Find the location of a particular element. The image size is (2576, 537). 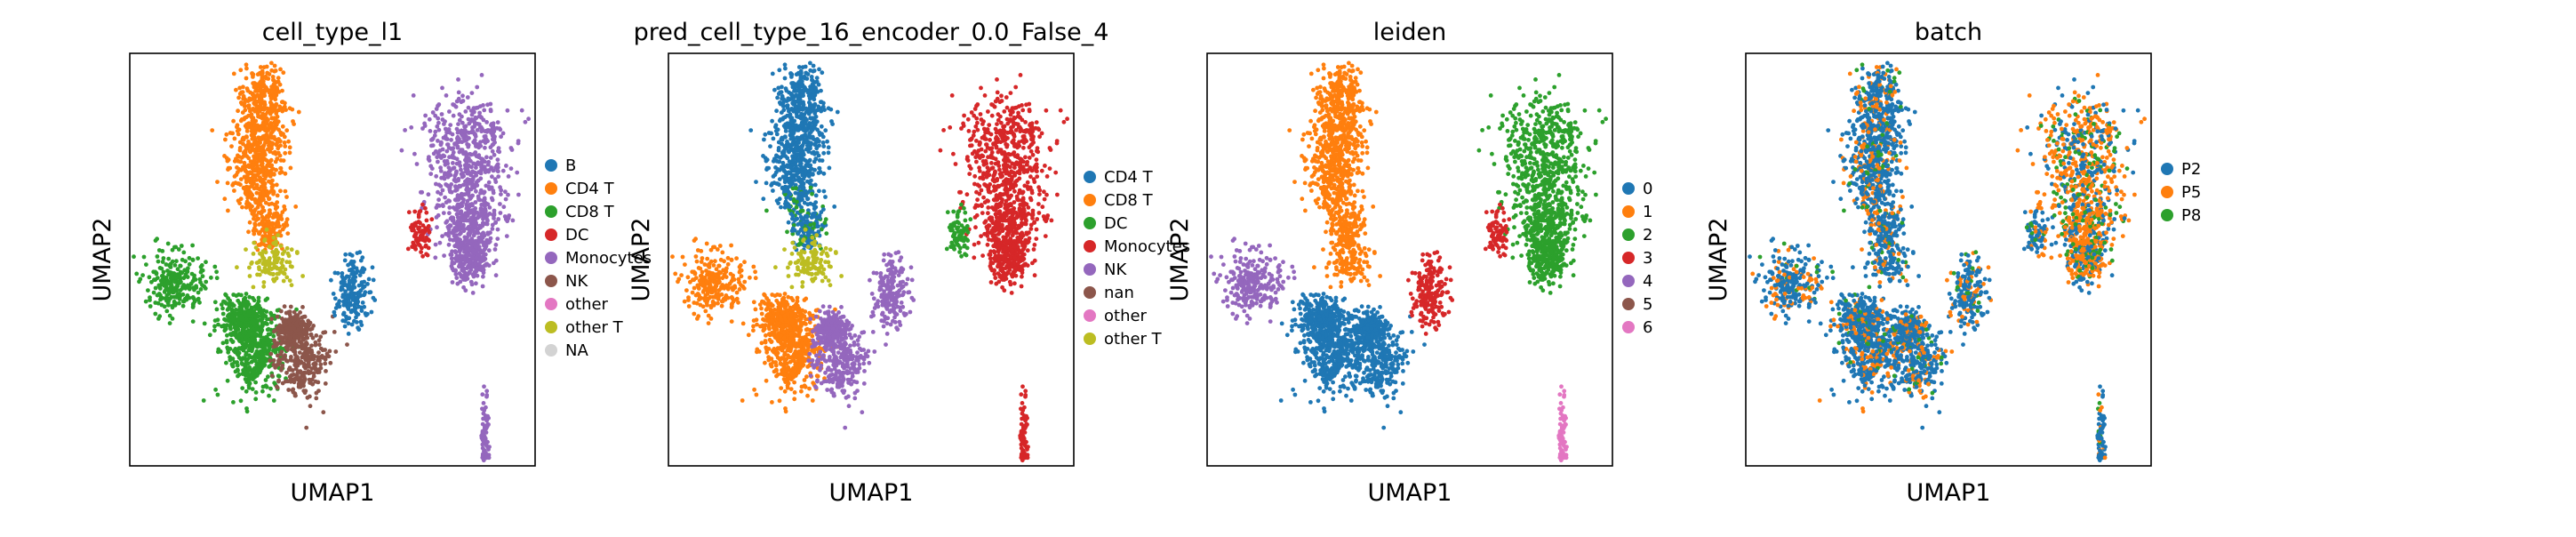

legend-marker is located at coordinates (551, 258).